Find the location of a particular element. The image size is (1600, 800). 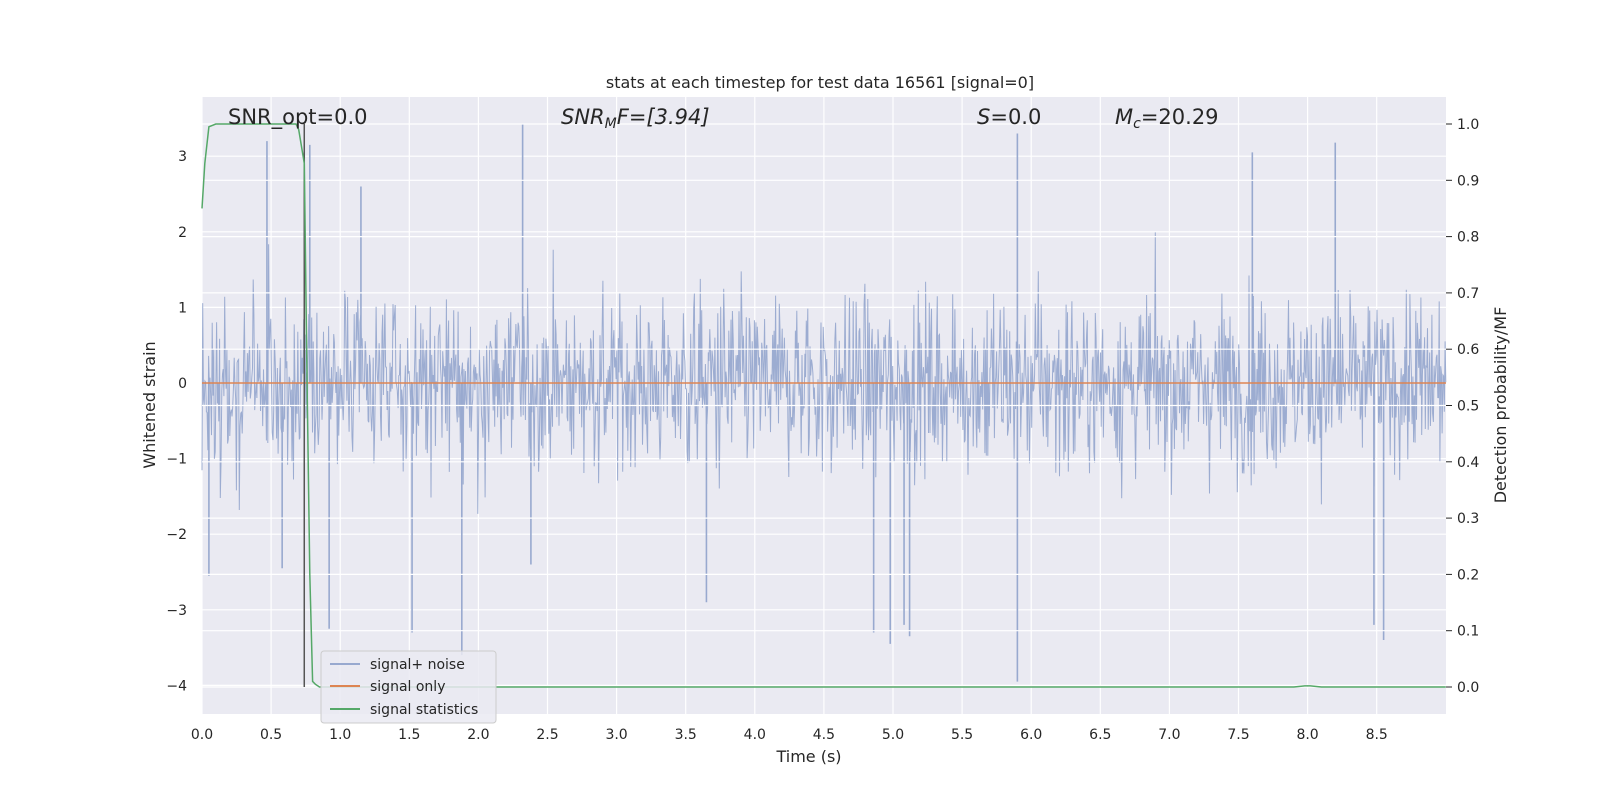

y2-tick-label: 0.7 is located at coordinates (1468, 294).